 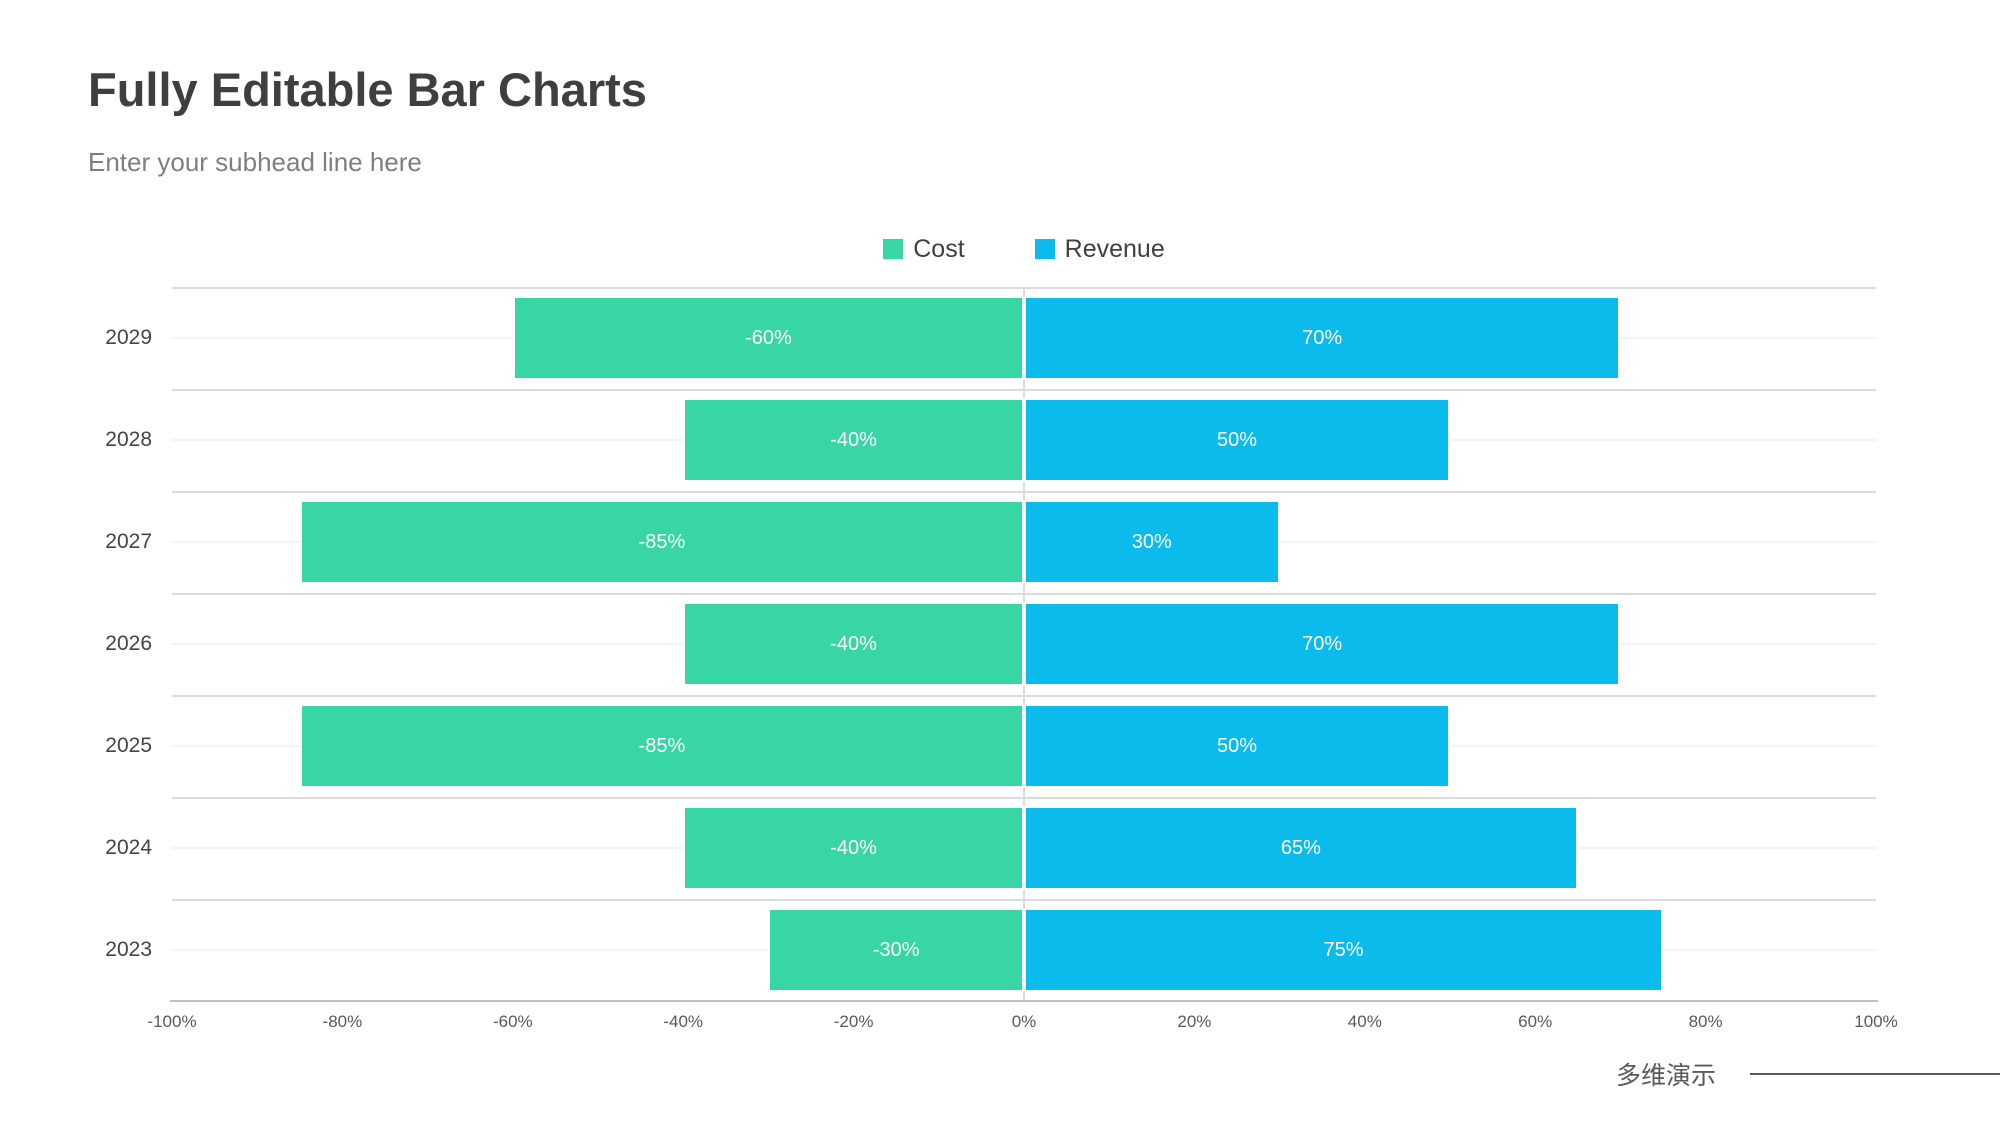 I want to click on bar-cost-2027: -85%, so click(x=661, y=542).